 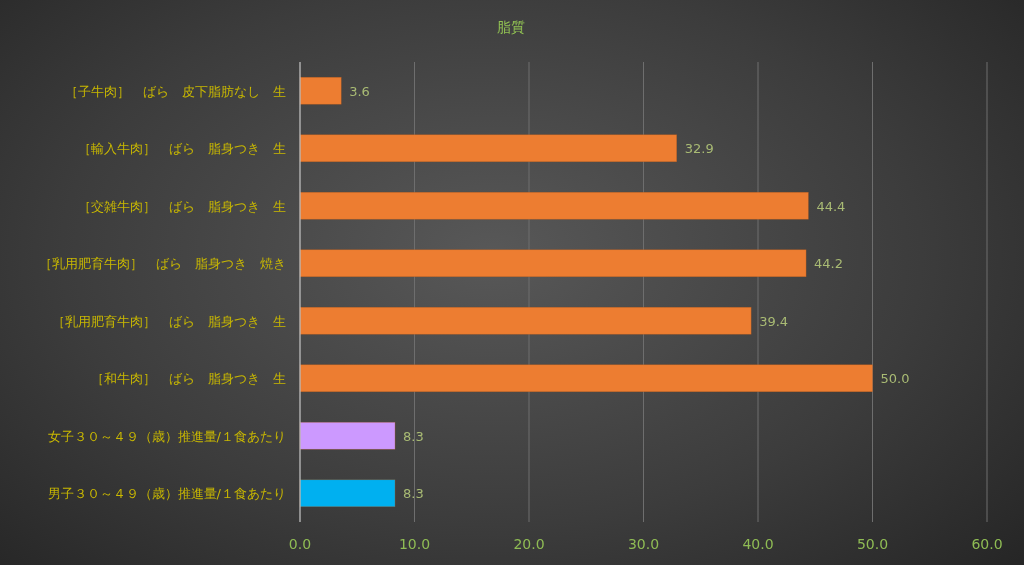 What do you see at coordinates (166, 436) in the screenshot?
I see `y-tick-label: 女子３０～４９（歳）推進量/１食あたり` at bounding box center [166, 436].